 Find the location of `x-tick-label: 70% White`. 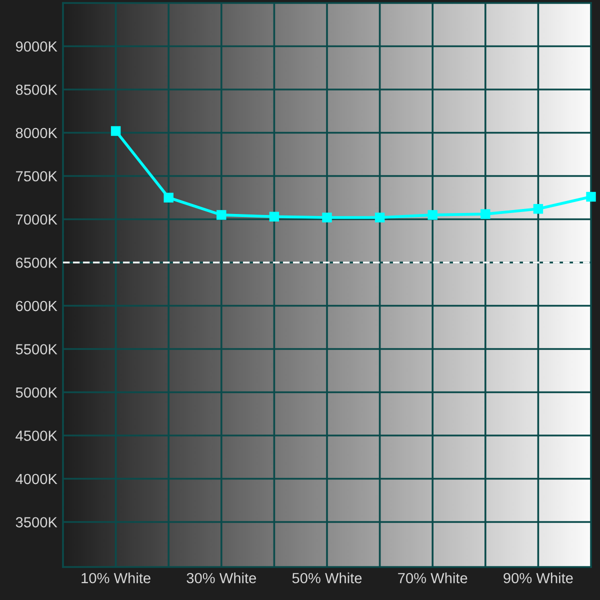

x-tick-label: 70% White is located at coordinates (433, 578).